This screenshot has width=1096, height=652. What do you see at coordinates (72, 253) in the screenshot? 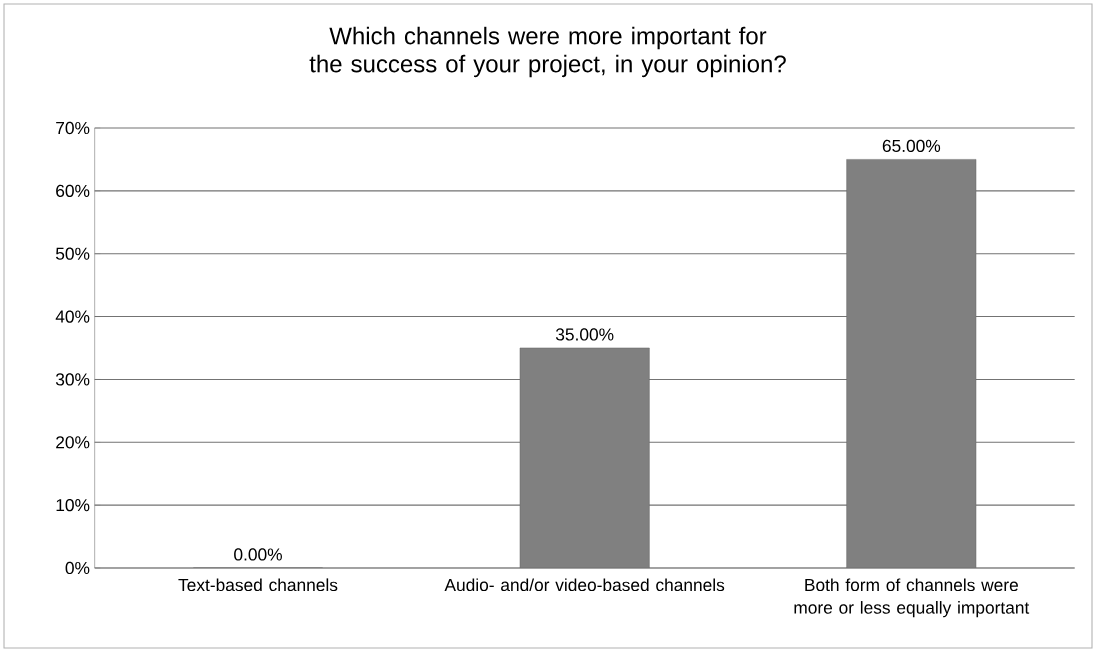
I see `y-tick-label: 50%` at bounding box center [72, 253].